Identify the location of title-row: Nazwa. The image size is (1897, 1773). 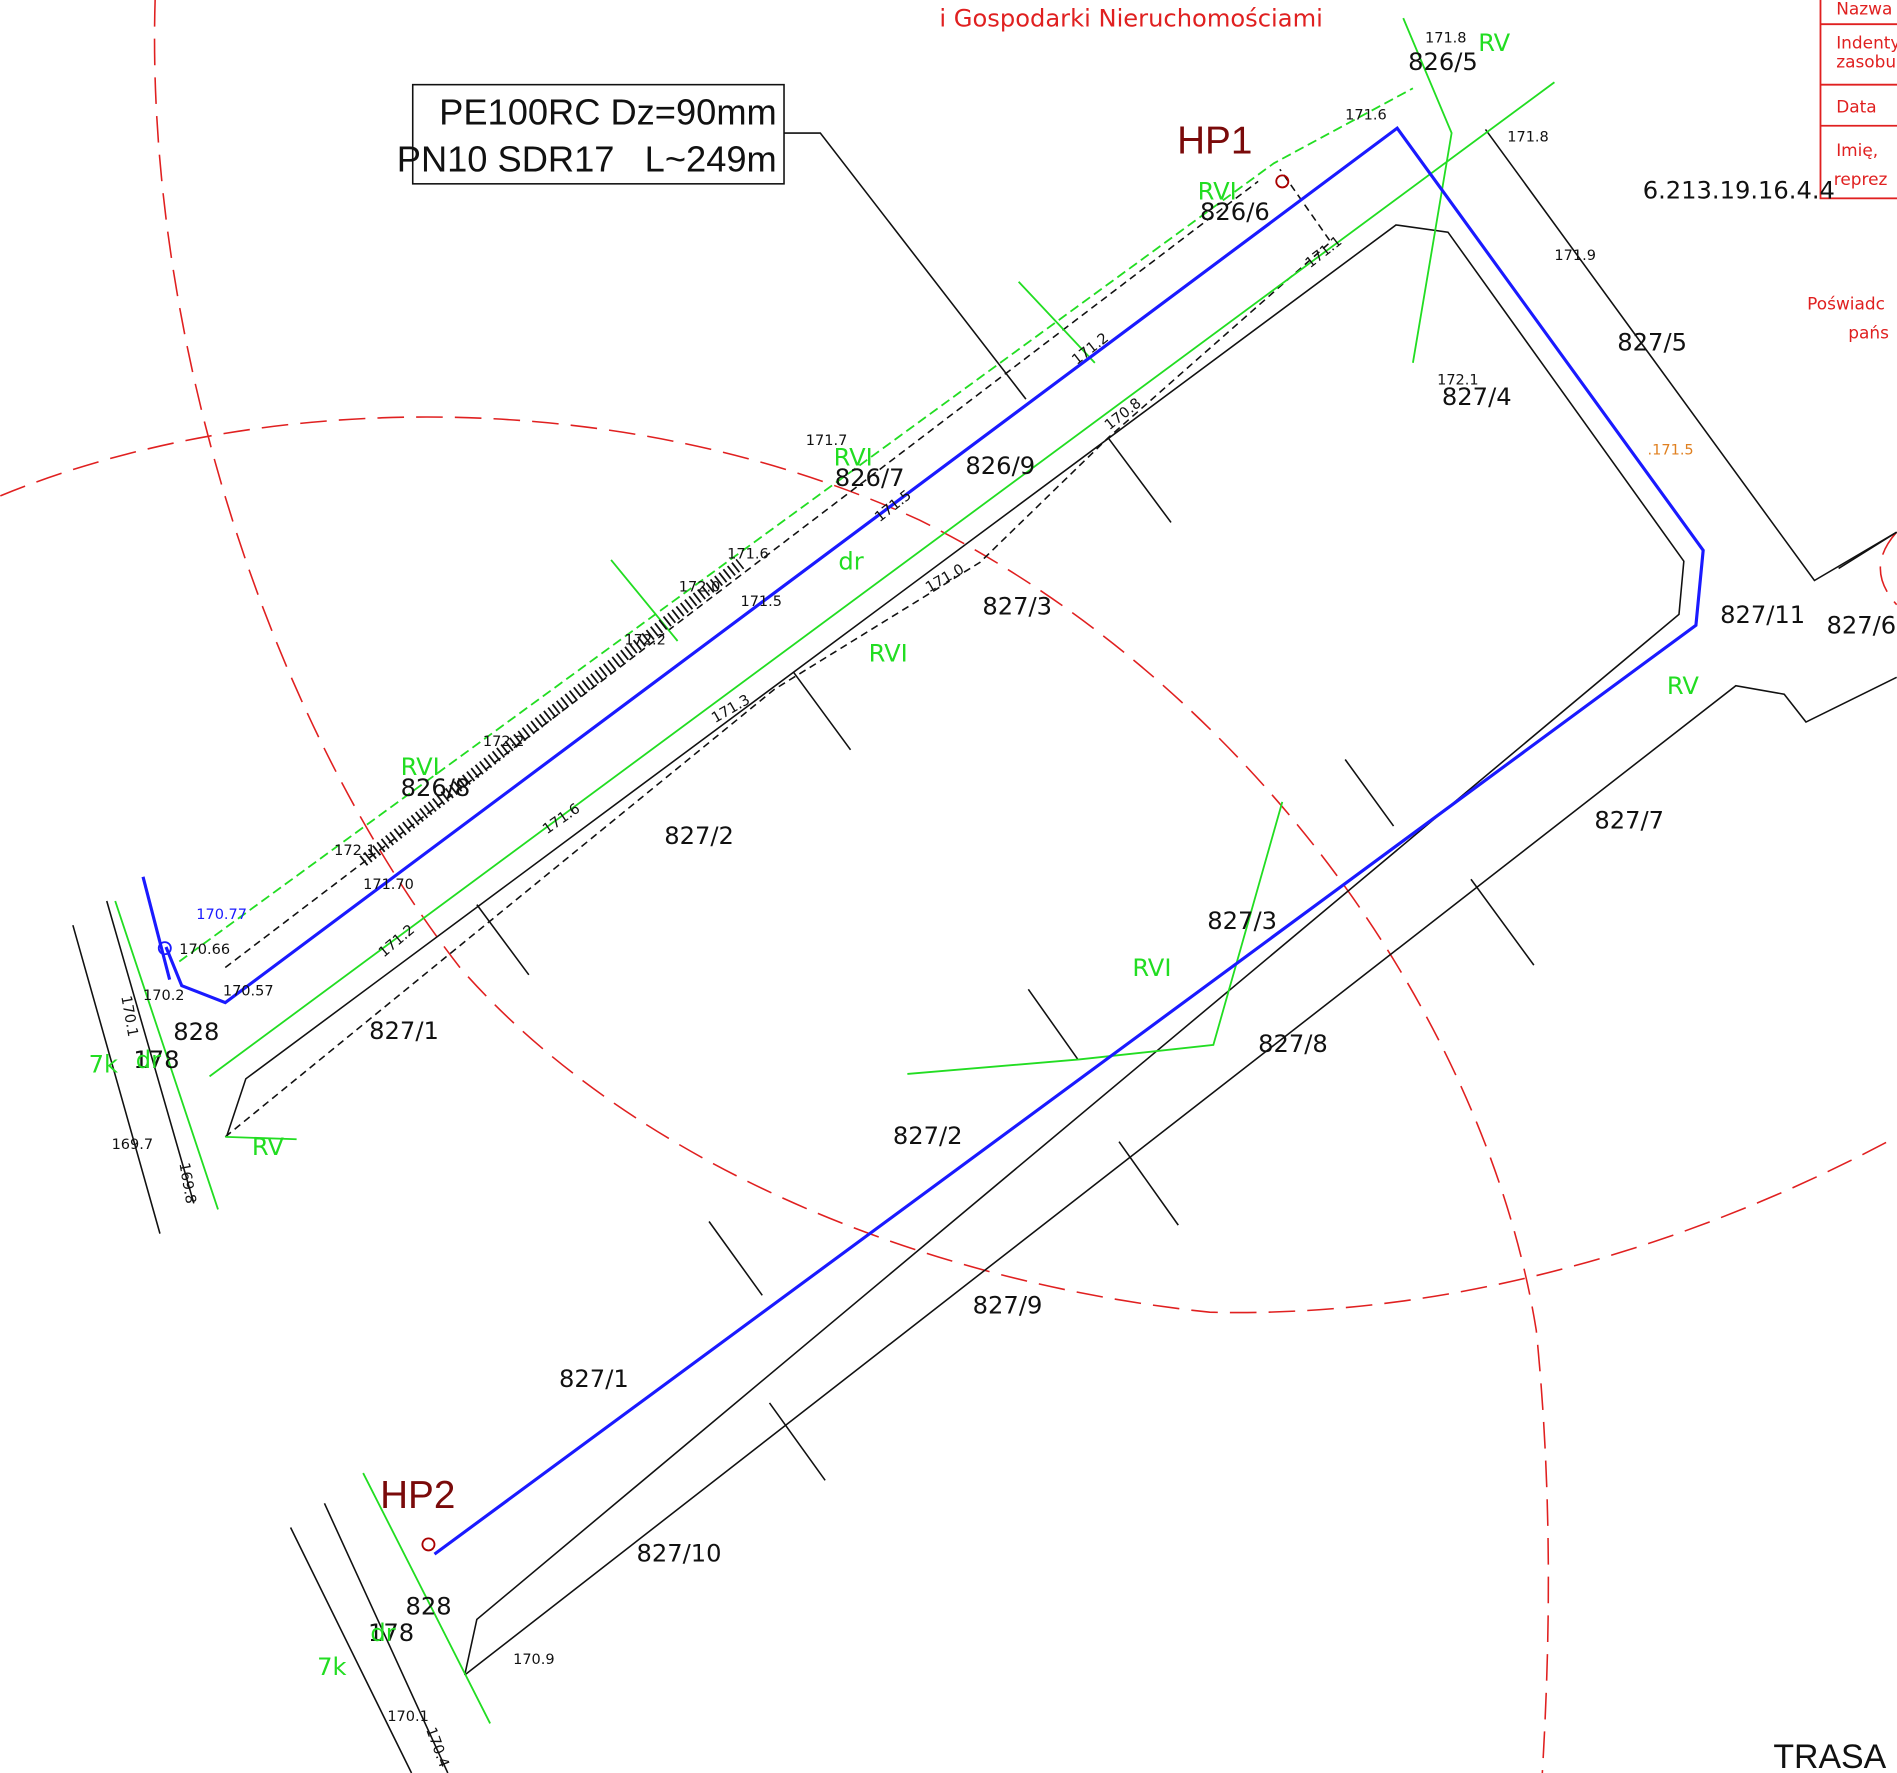
(1864, 9).